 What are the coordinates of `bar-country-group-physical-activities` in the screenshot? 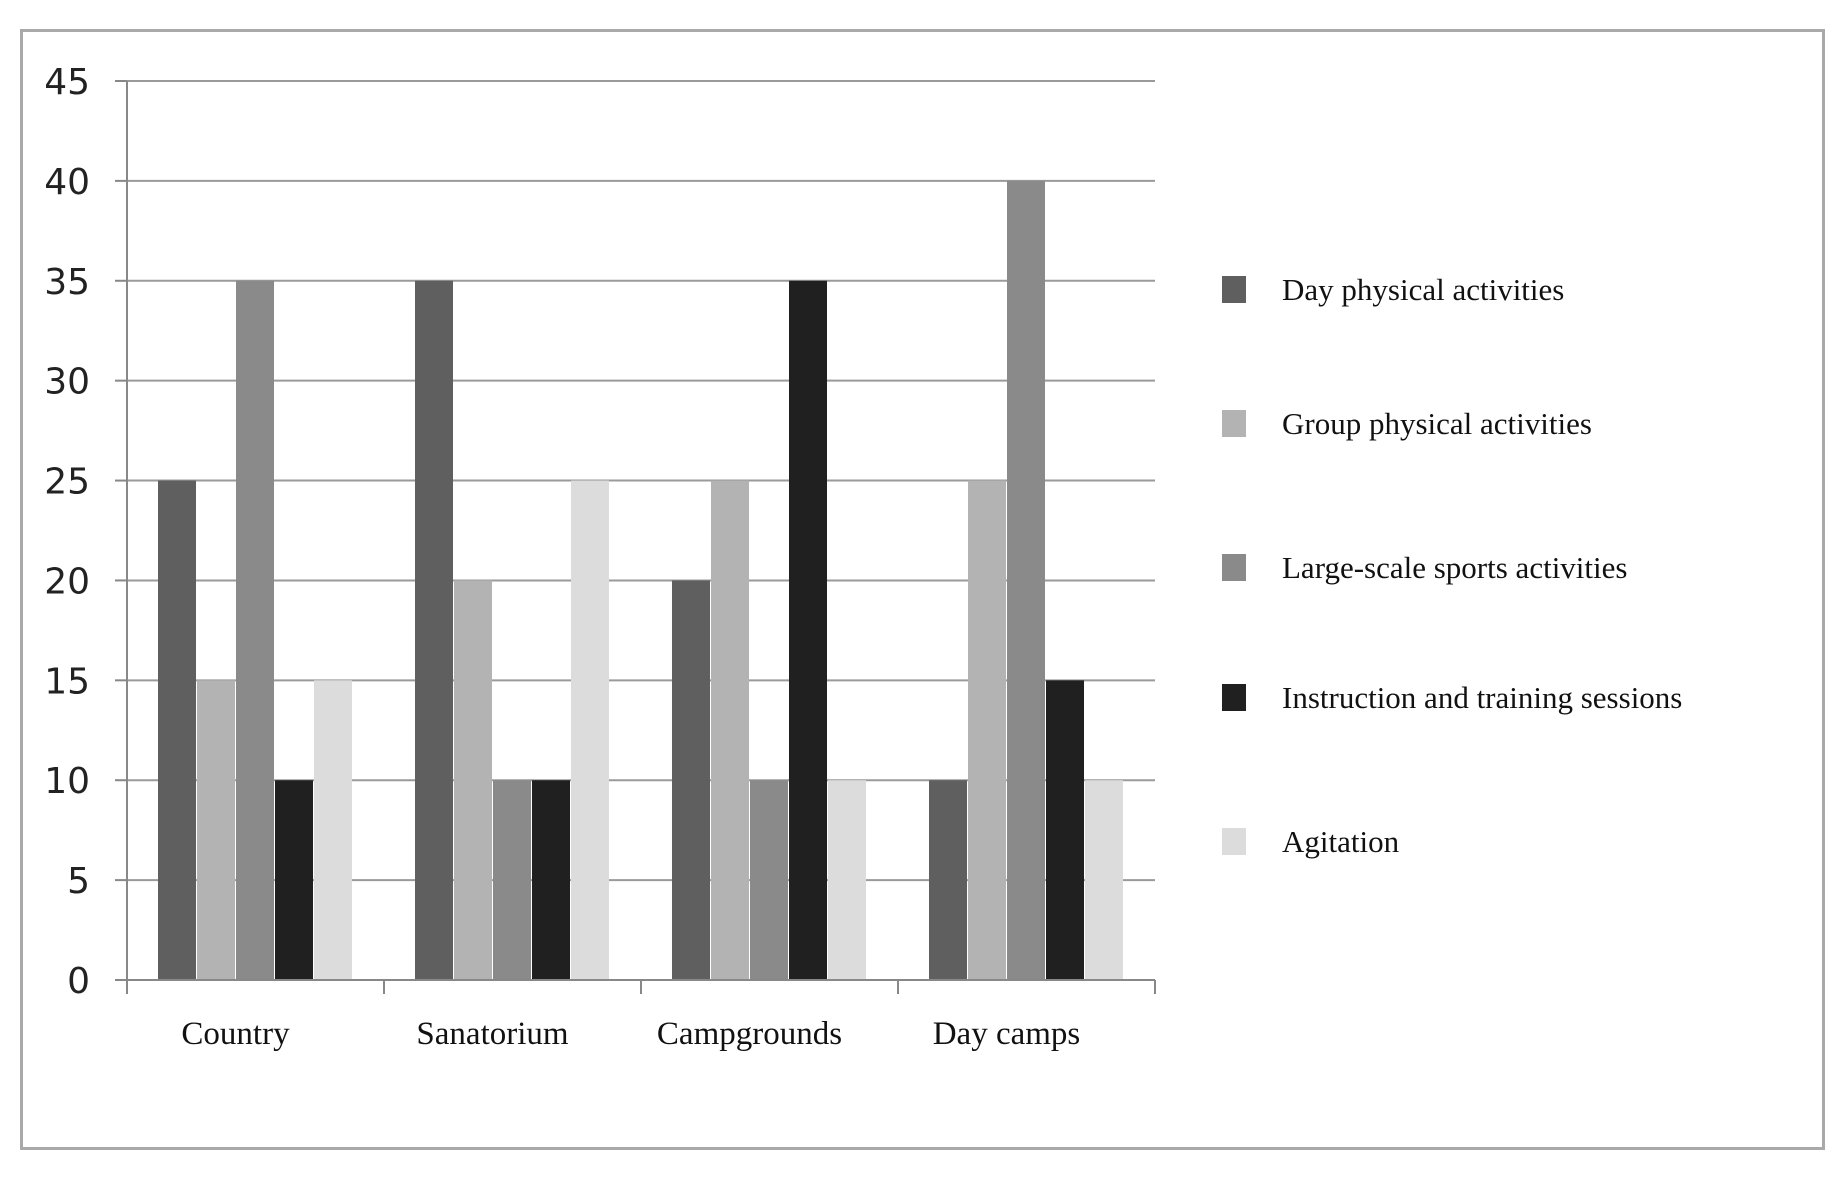 It's located at (216, 830).